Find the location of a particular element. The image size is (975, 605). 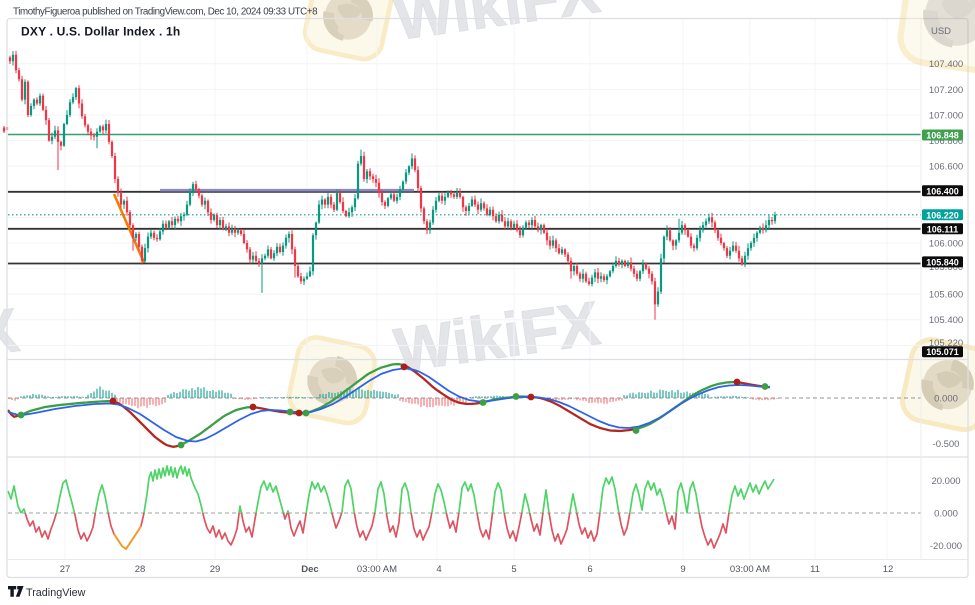

svg-text: 107.400 is located at coordinates (946, 64).